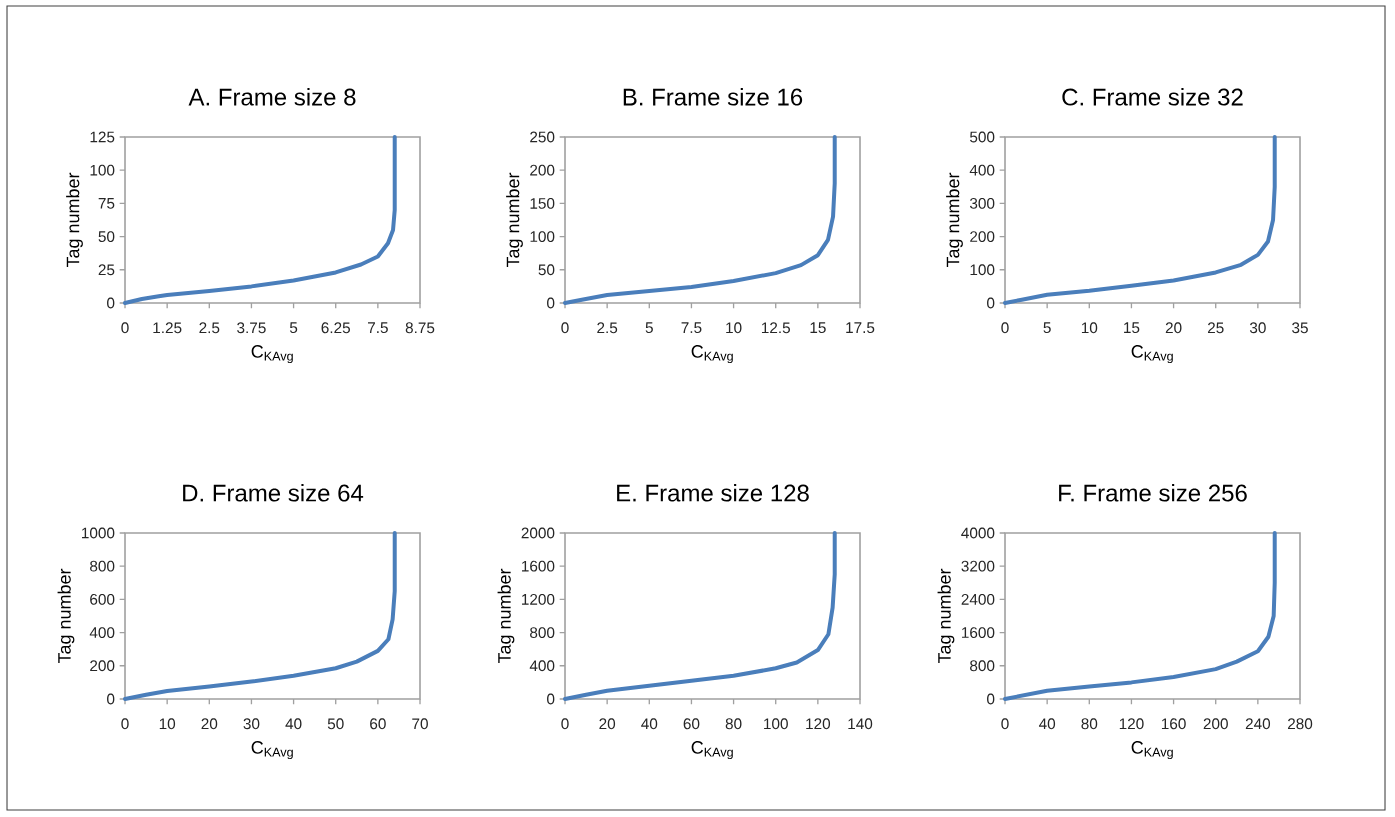 Image resolution: width=1395 pixels, height=817 pixels. Describe the element at coordinates (106, 270) in the screenshot. I see `y-tick-label: 25` at that location.